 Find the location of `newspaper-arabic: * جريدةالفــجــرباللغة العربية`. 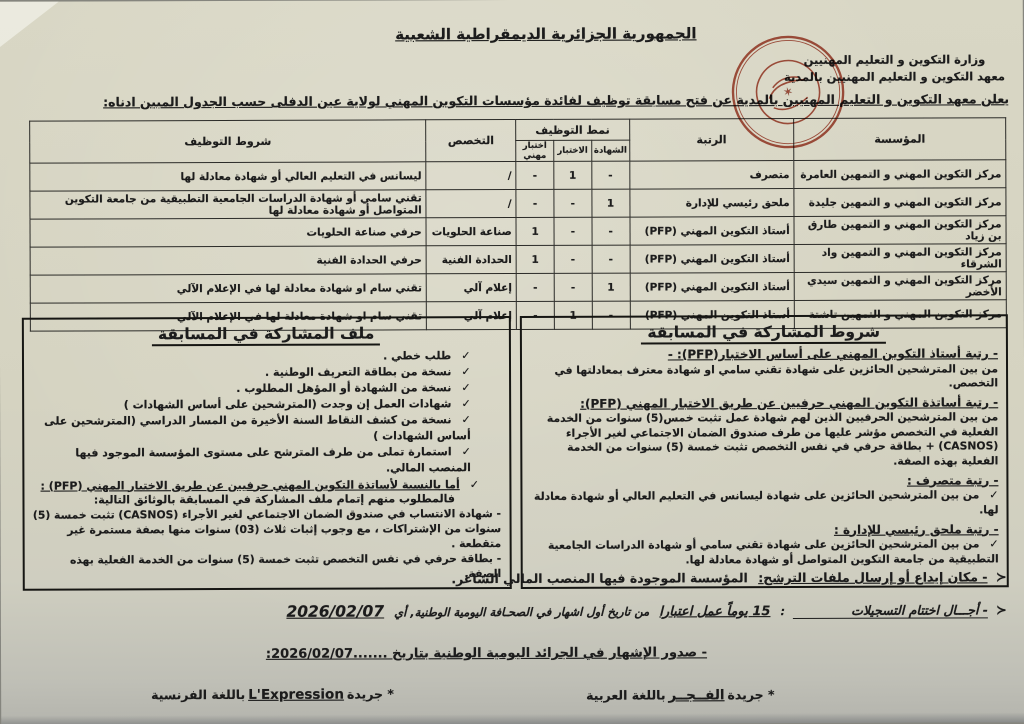

newspaper-arabic: * جريدةالفــجــرباللغة العربية is located at coordinates (680, 695).